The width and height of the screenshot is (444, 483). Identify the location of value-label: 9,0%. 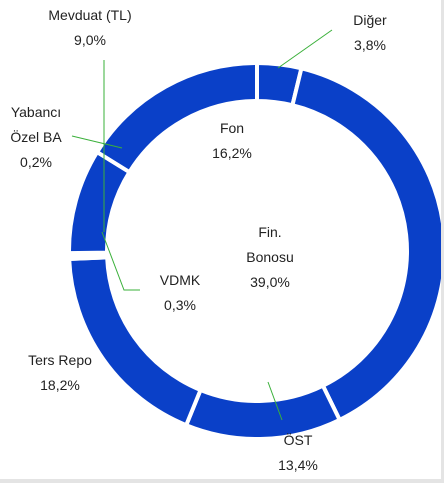
(90, 40).